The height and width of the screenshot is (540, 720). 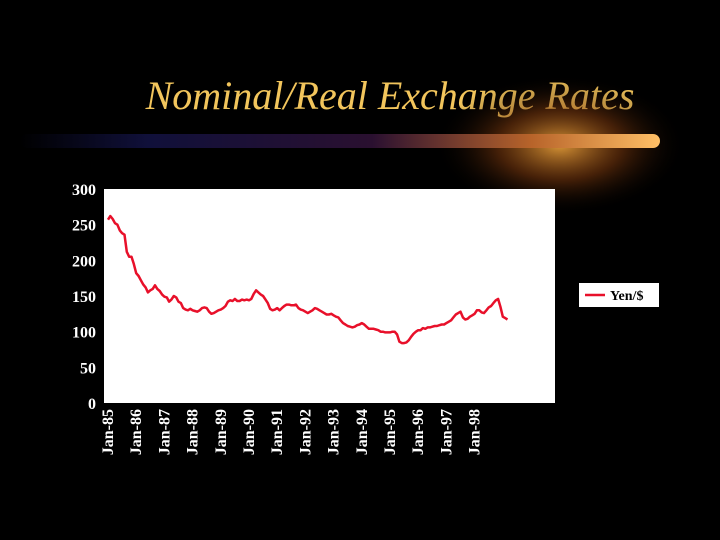 I want to click on x-tick-label: Jan-95, so click(x=390, y=432).